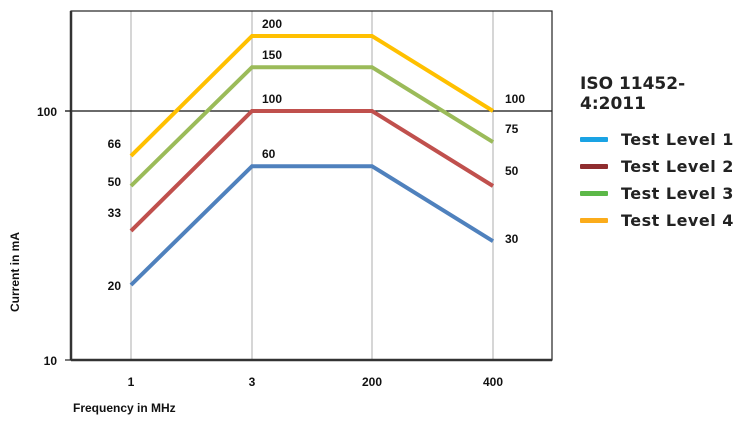  Describe the element at coordinates (51, 361) in the screenshot. I see `y-tick-label: 10` at that location.